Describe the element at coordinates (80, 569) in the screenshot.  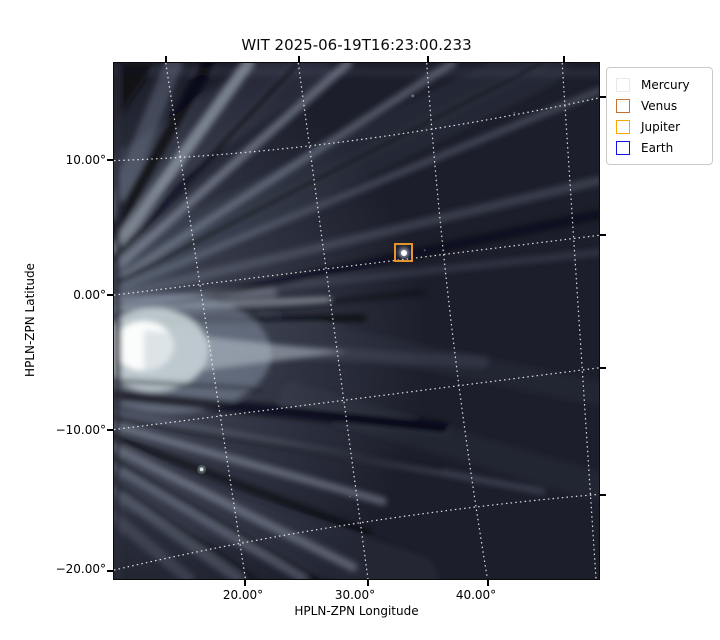
I see `y-tick-label: −20.00°` at that location.